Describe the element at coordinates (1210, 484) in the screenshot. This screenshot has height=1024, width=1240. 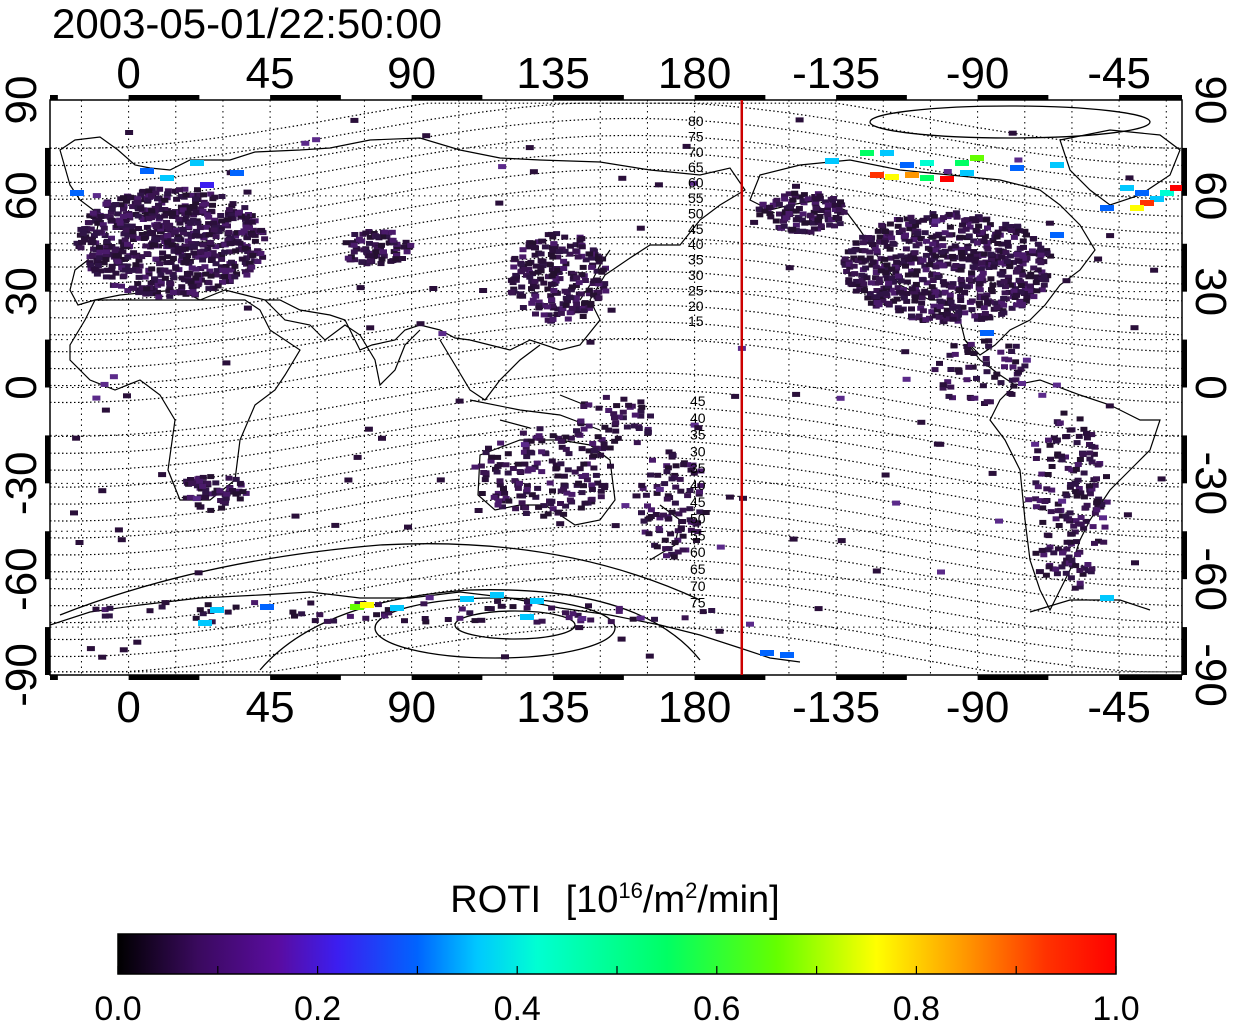
I see `y-tick-label-right: -30` at that location.